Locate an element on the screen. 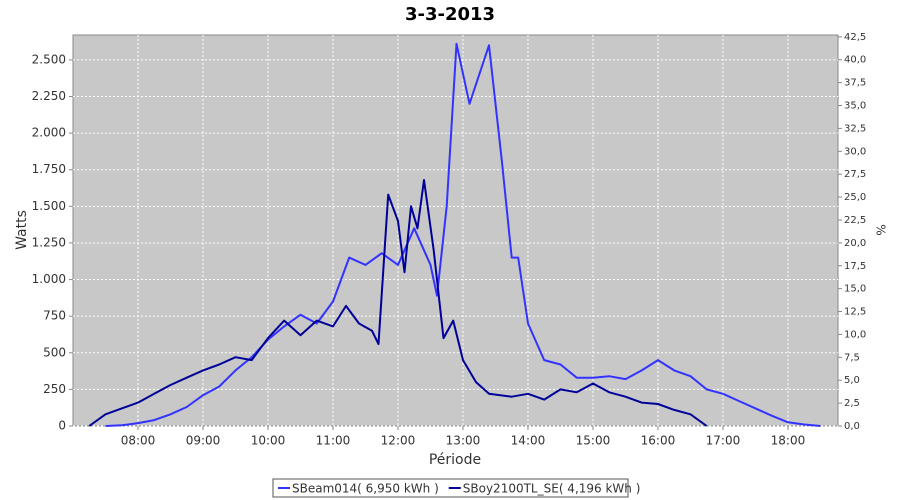 The width and height of the screenshot is (900, 500). legend-label: SBoy2100TL_SE( 4,196 kWh ) is located at coordinates (552, 489).